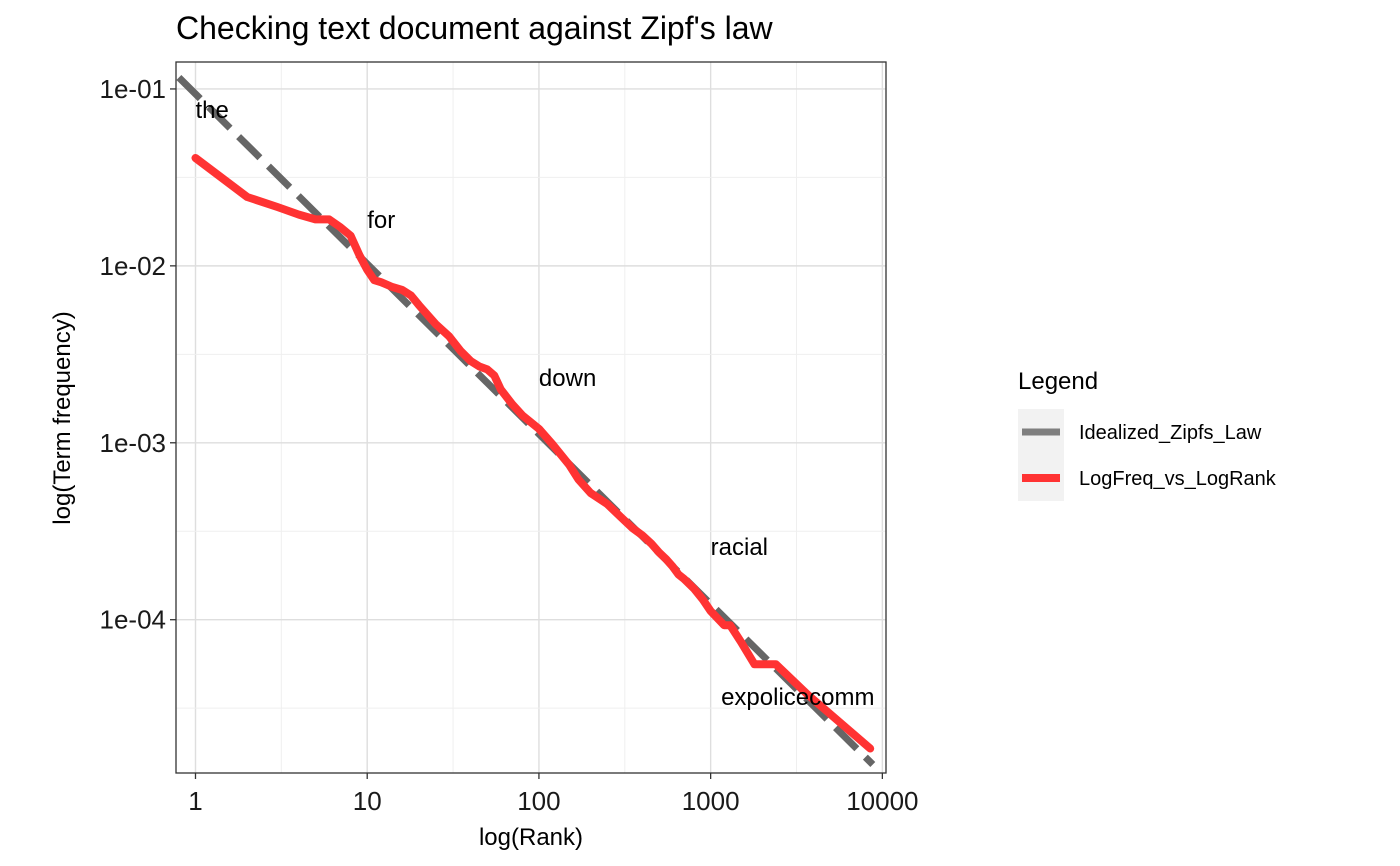 This screenshot has width=1400, height=866. Describe the element at coordinates (133, 89) in the screenshot. I see `y-tick-label: 1e-01` at that location.